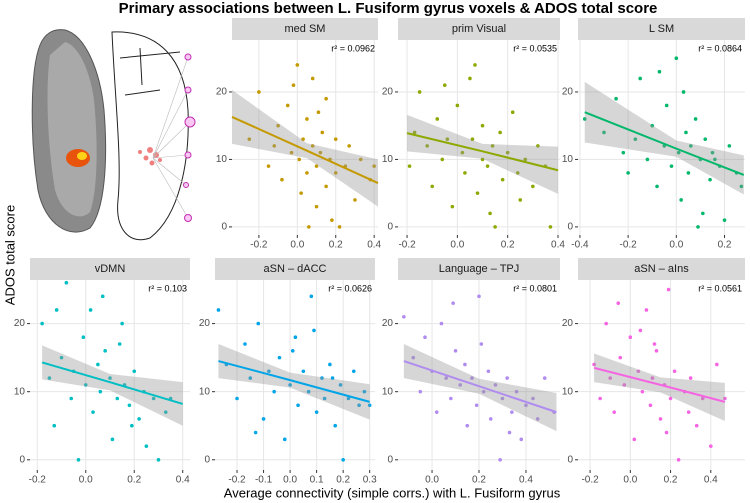 This screenshot has width=750, height=503. Describe the element at coordinates (535, 48) in the screenshot. I see `r-squared: r² = 0.0535` at that location.